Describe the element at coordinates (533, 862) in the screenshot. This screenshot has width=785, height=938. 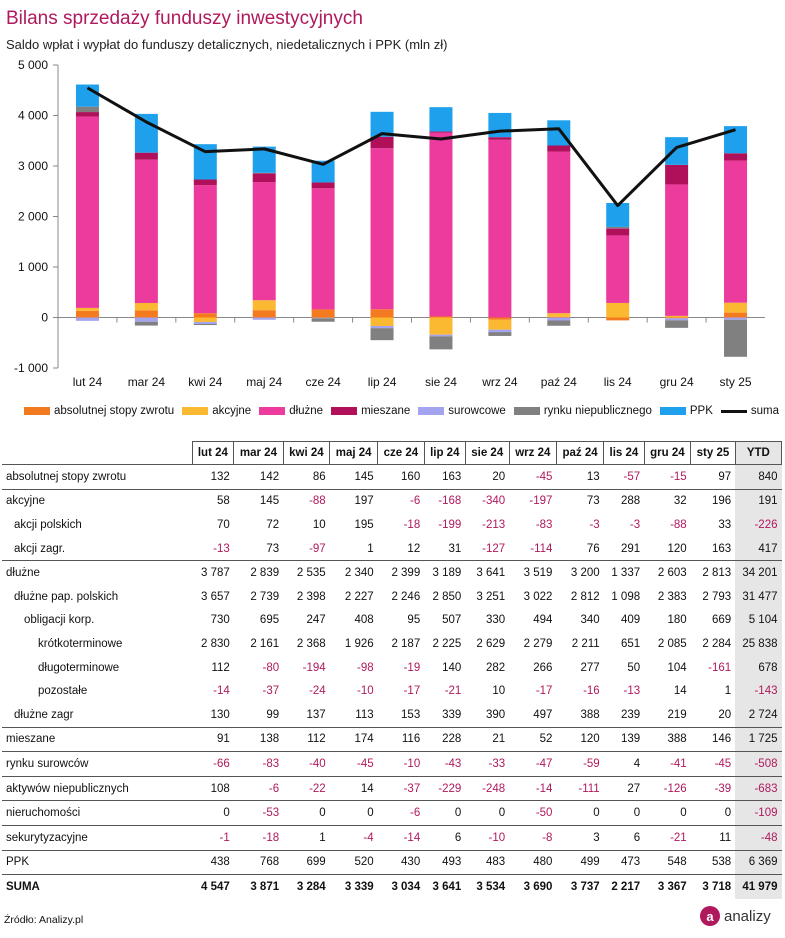
I see `table-cell: 480` at that location.